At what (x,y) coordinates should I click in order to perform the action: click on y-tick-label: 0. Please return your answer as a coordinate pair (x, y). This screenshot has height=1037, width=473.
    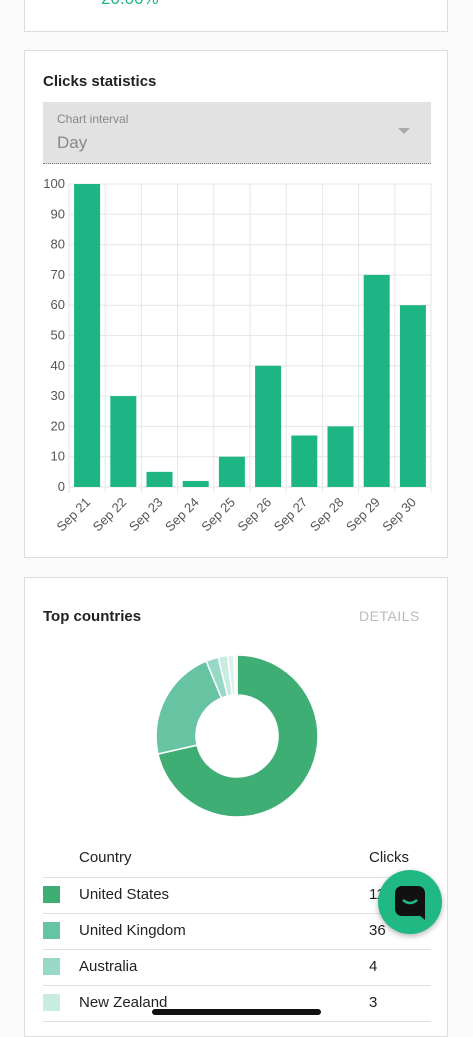
    Looking at the image, I should click on (61, 486).